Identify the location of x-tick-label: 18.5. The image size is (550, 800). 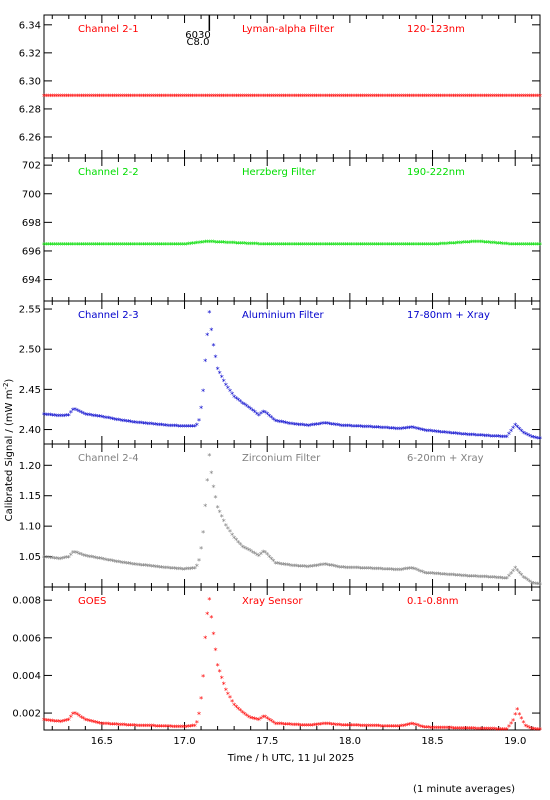
(432, 741).